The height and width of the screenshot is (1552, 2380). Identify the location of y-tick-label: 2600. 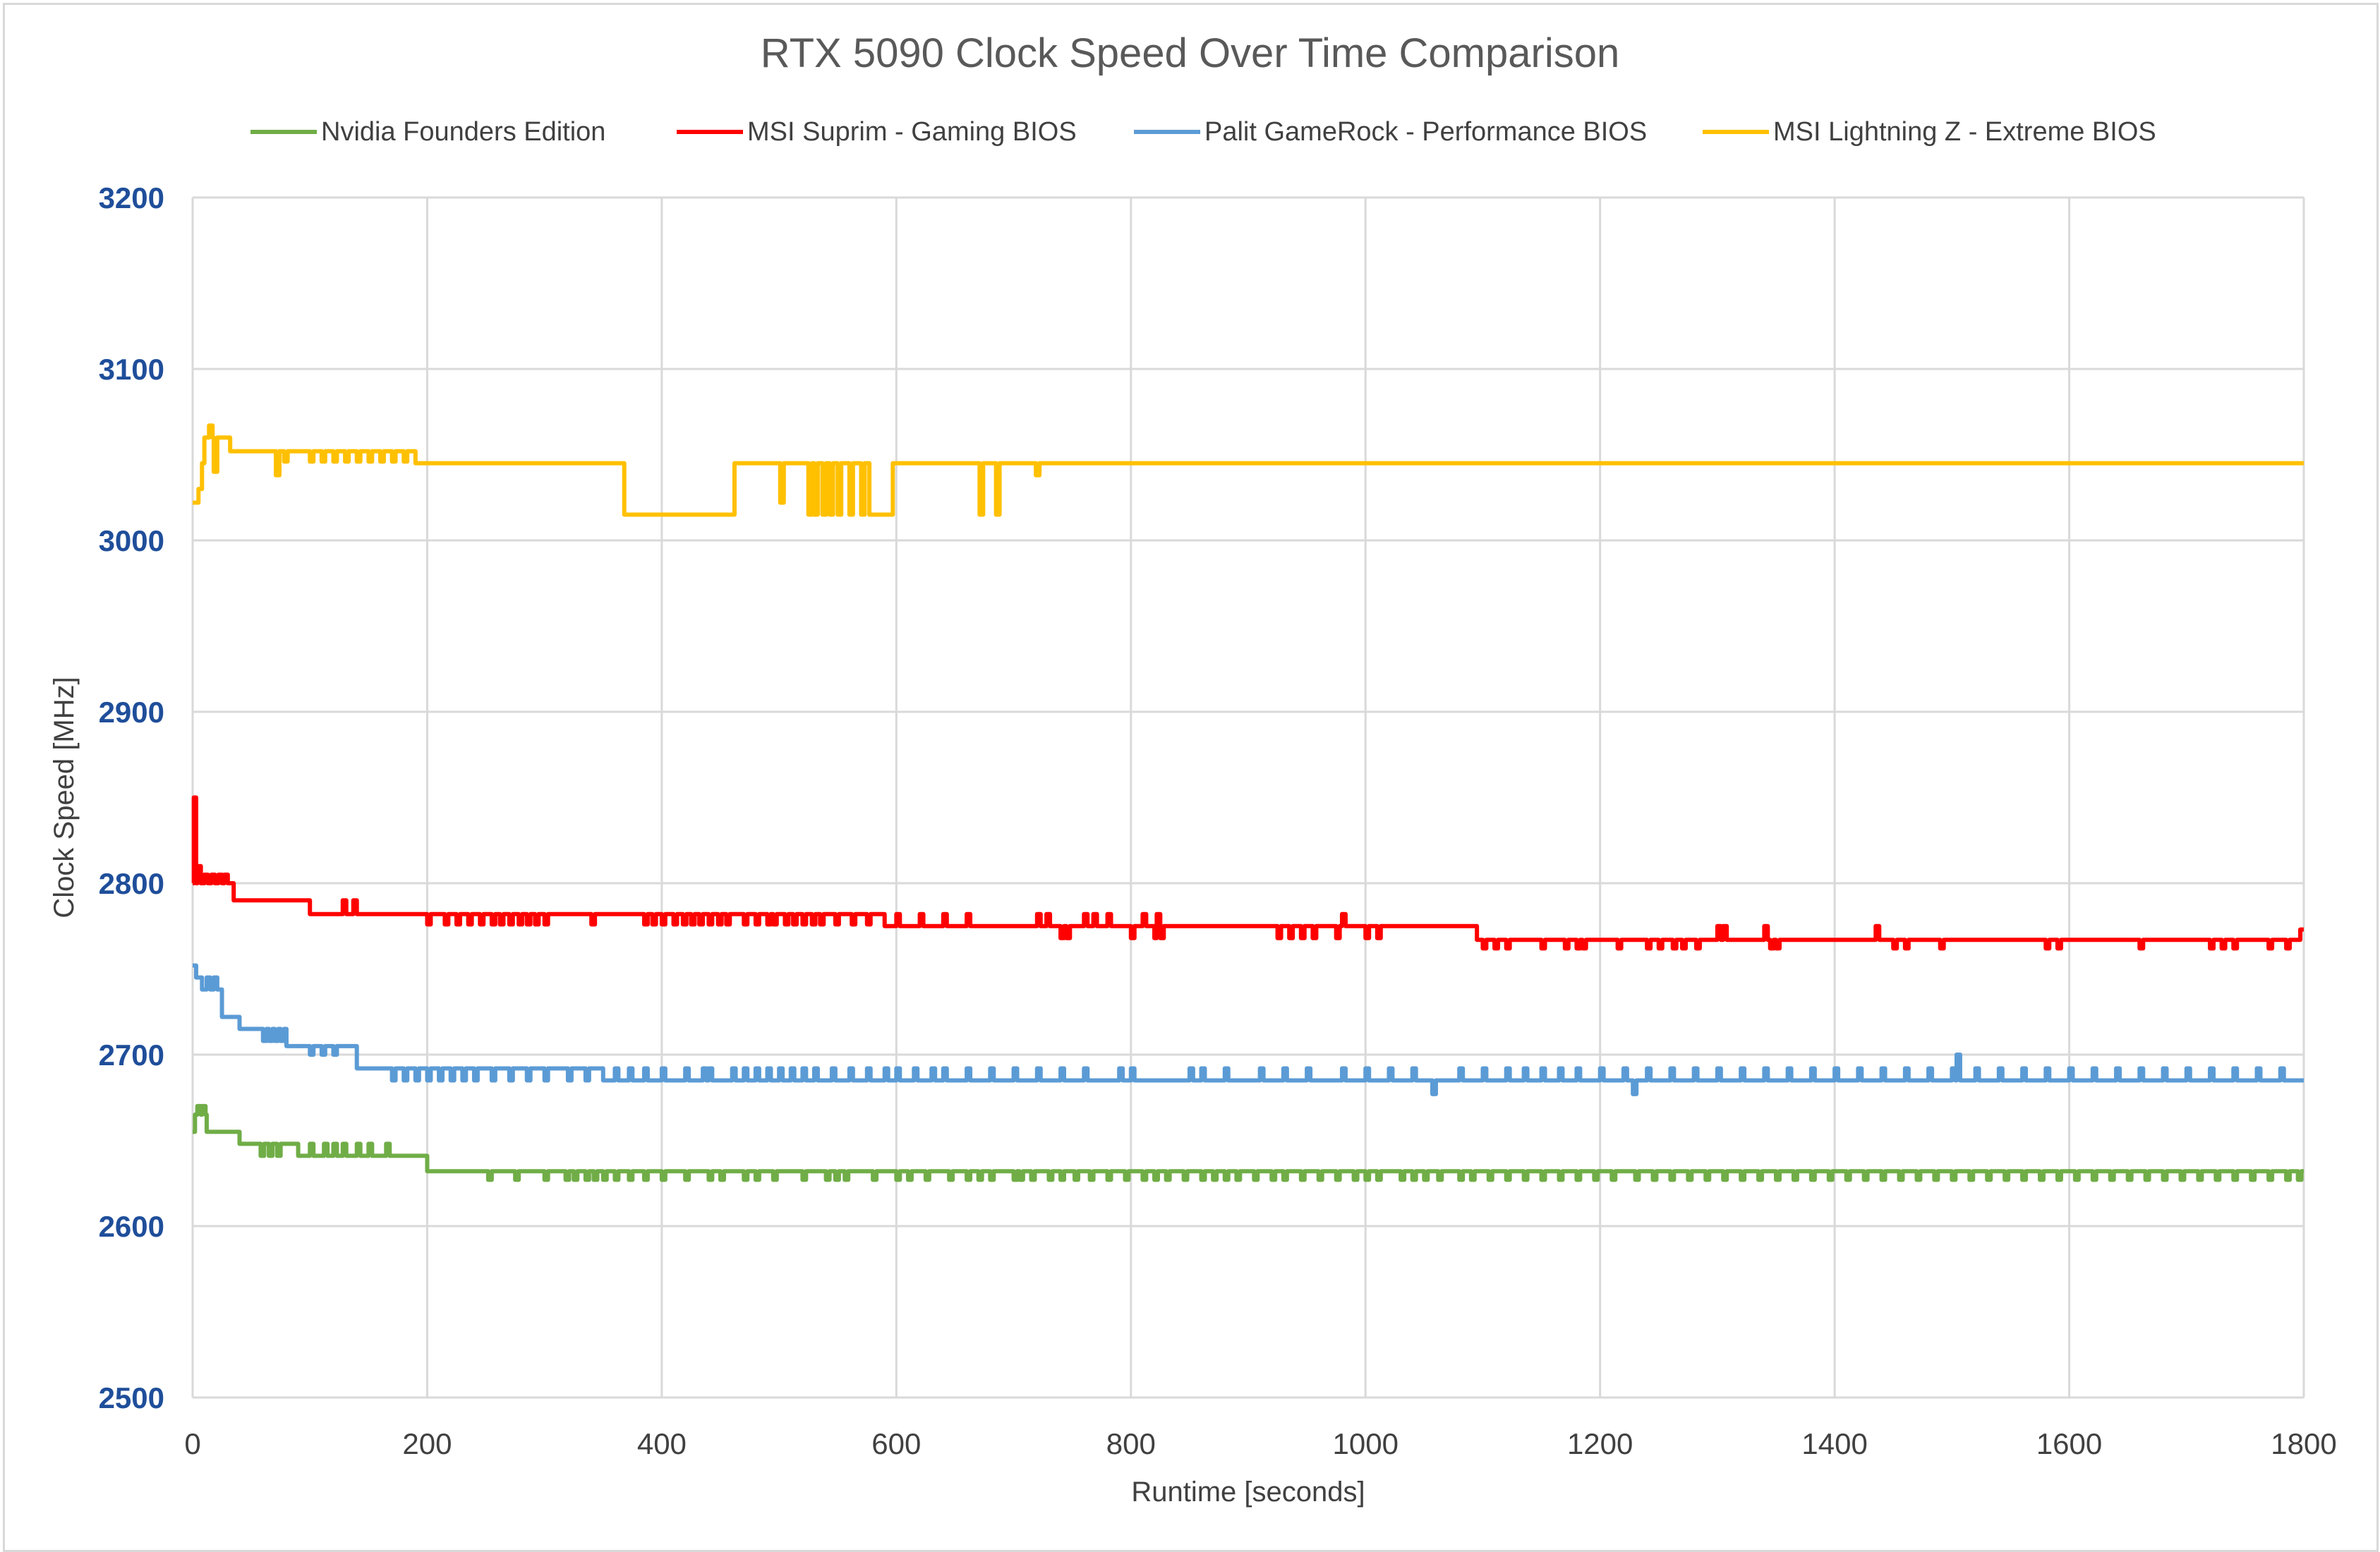
(132, 1226).